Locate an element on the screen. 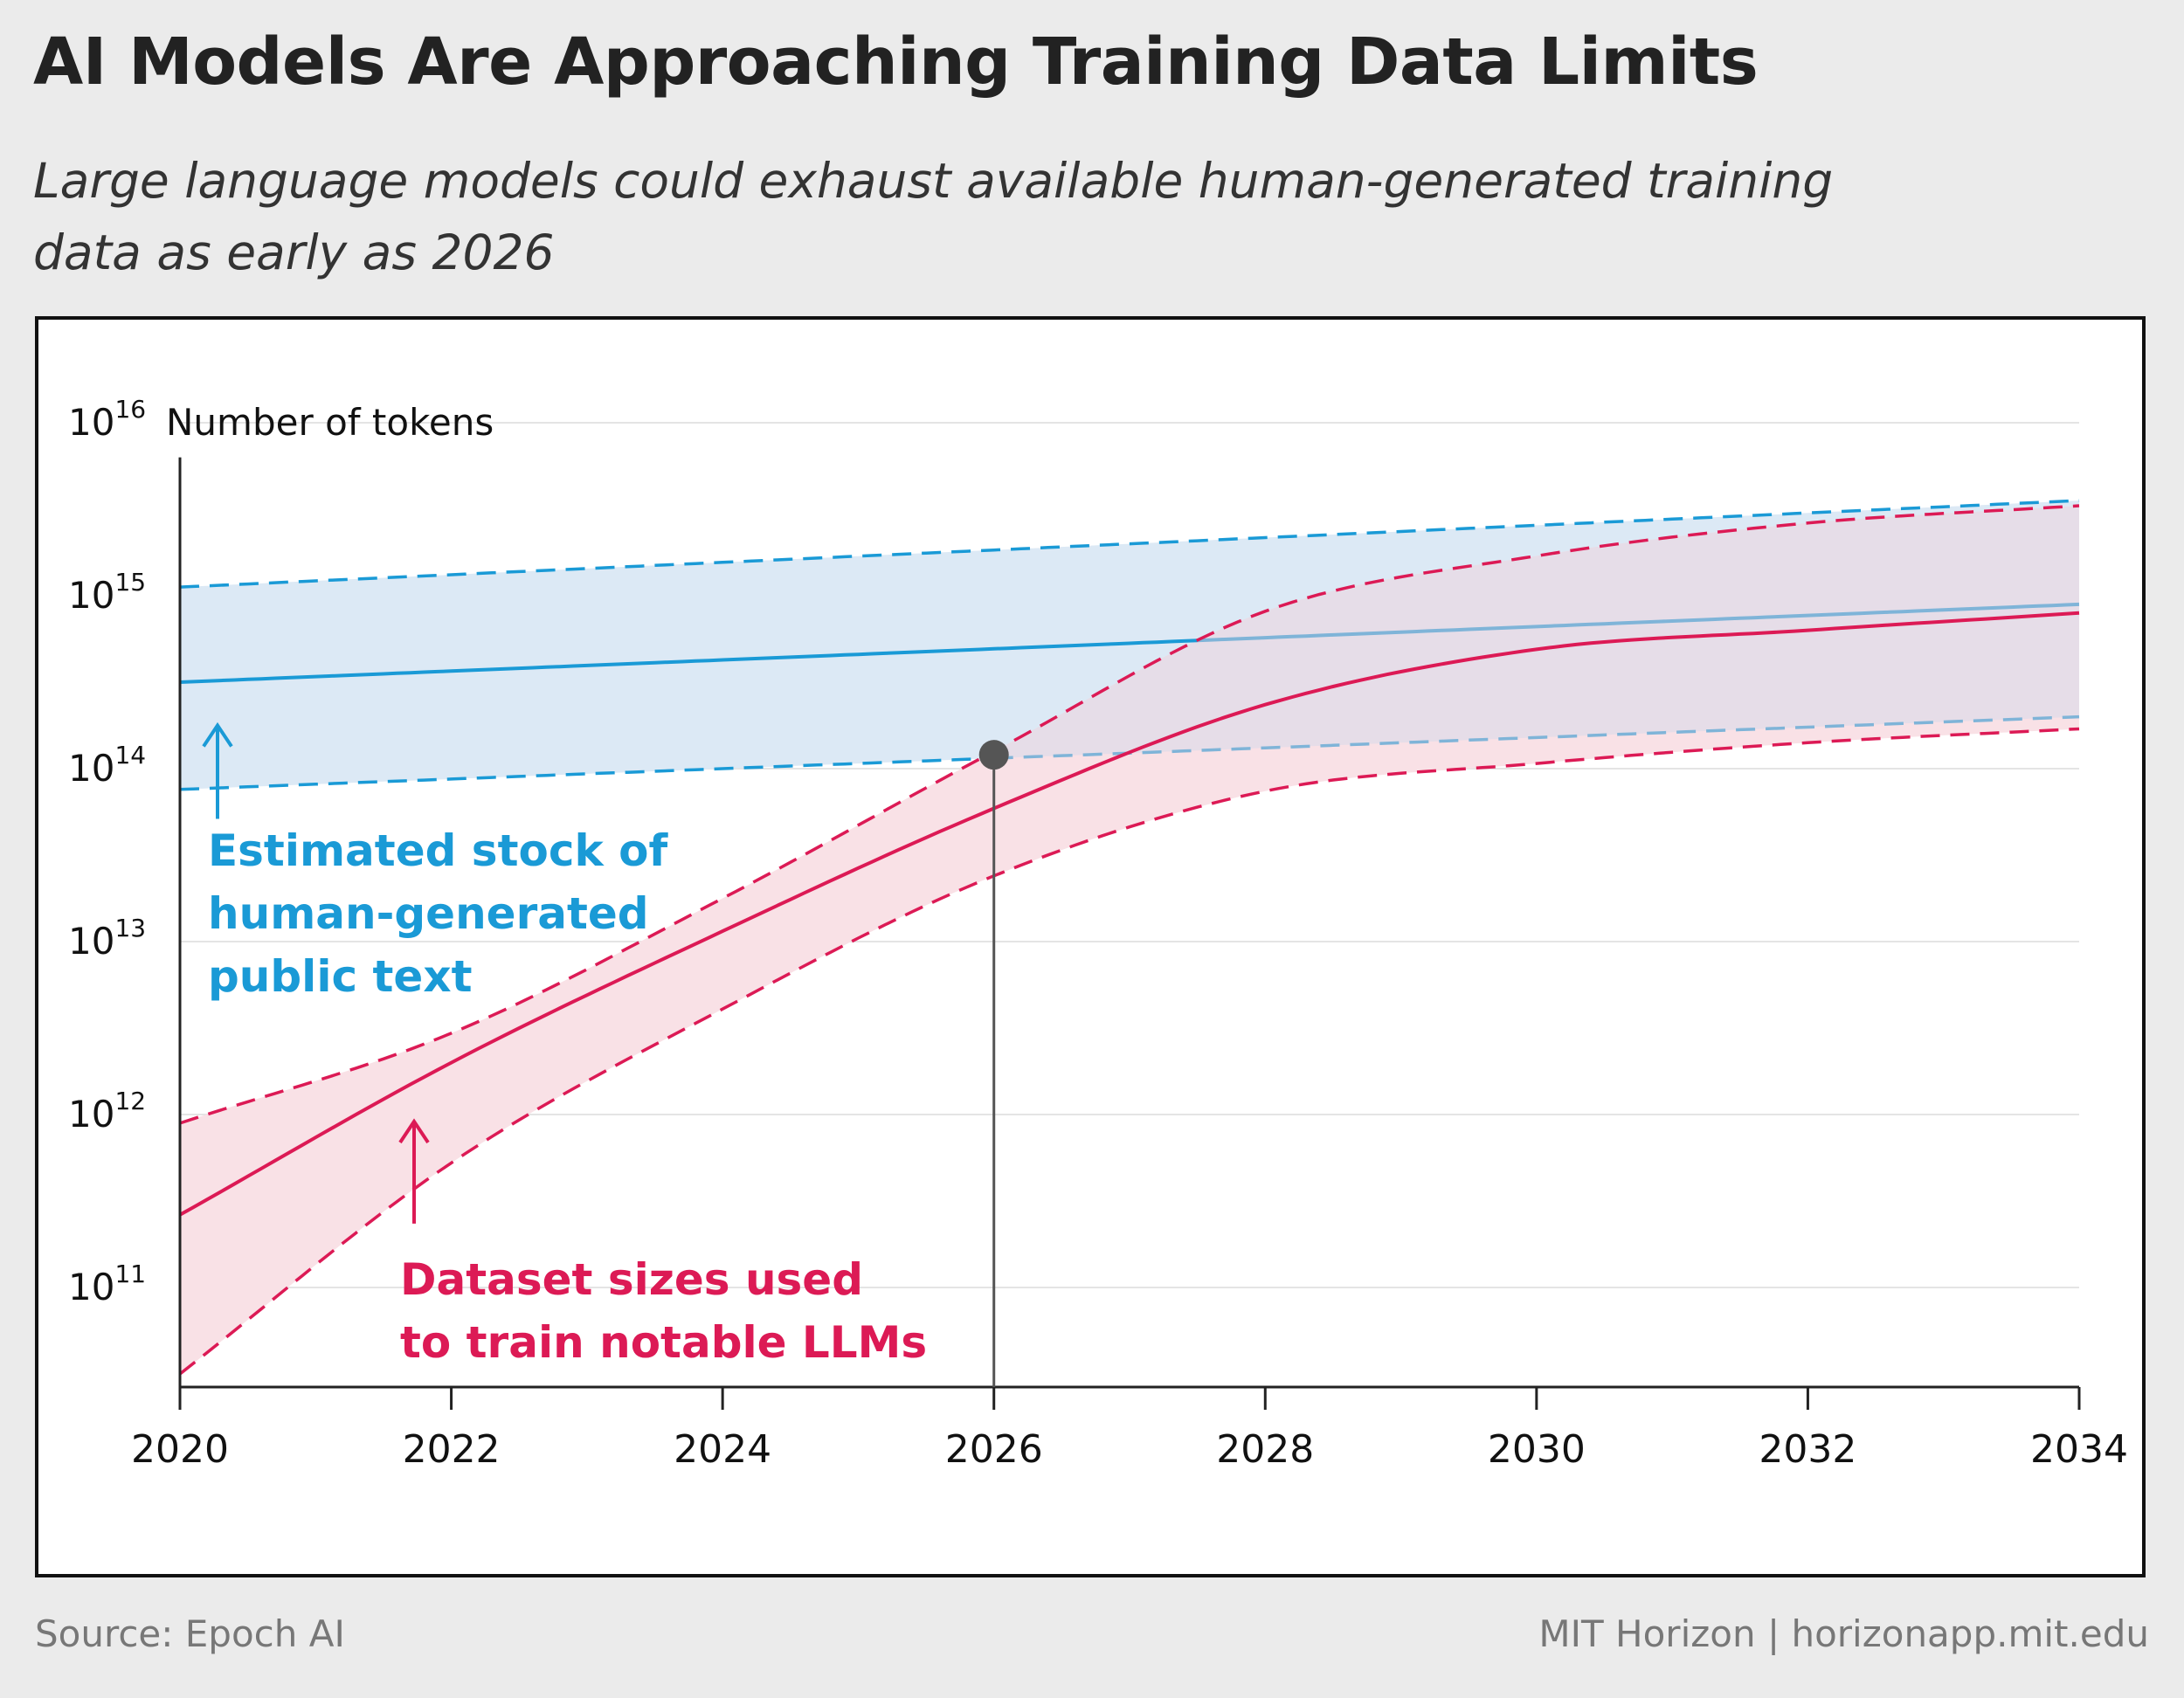  x-tick-label-2032: 2032 is located at coordinates (1808, 1449).